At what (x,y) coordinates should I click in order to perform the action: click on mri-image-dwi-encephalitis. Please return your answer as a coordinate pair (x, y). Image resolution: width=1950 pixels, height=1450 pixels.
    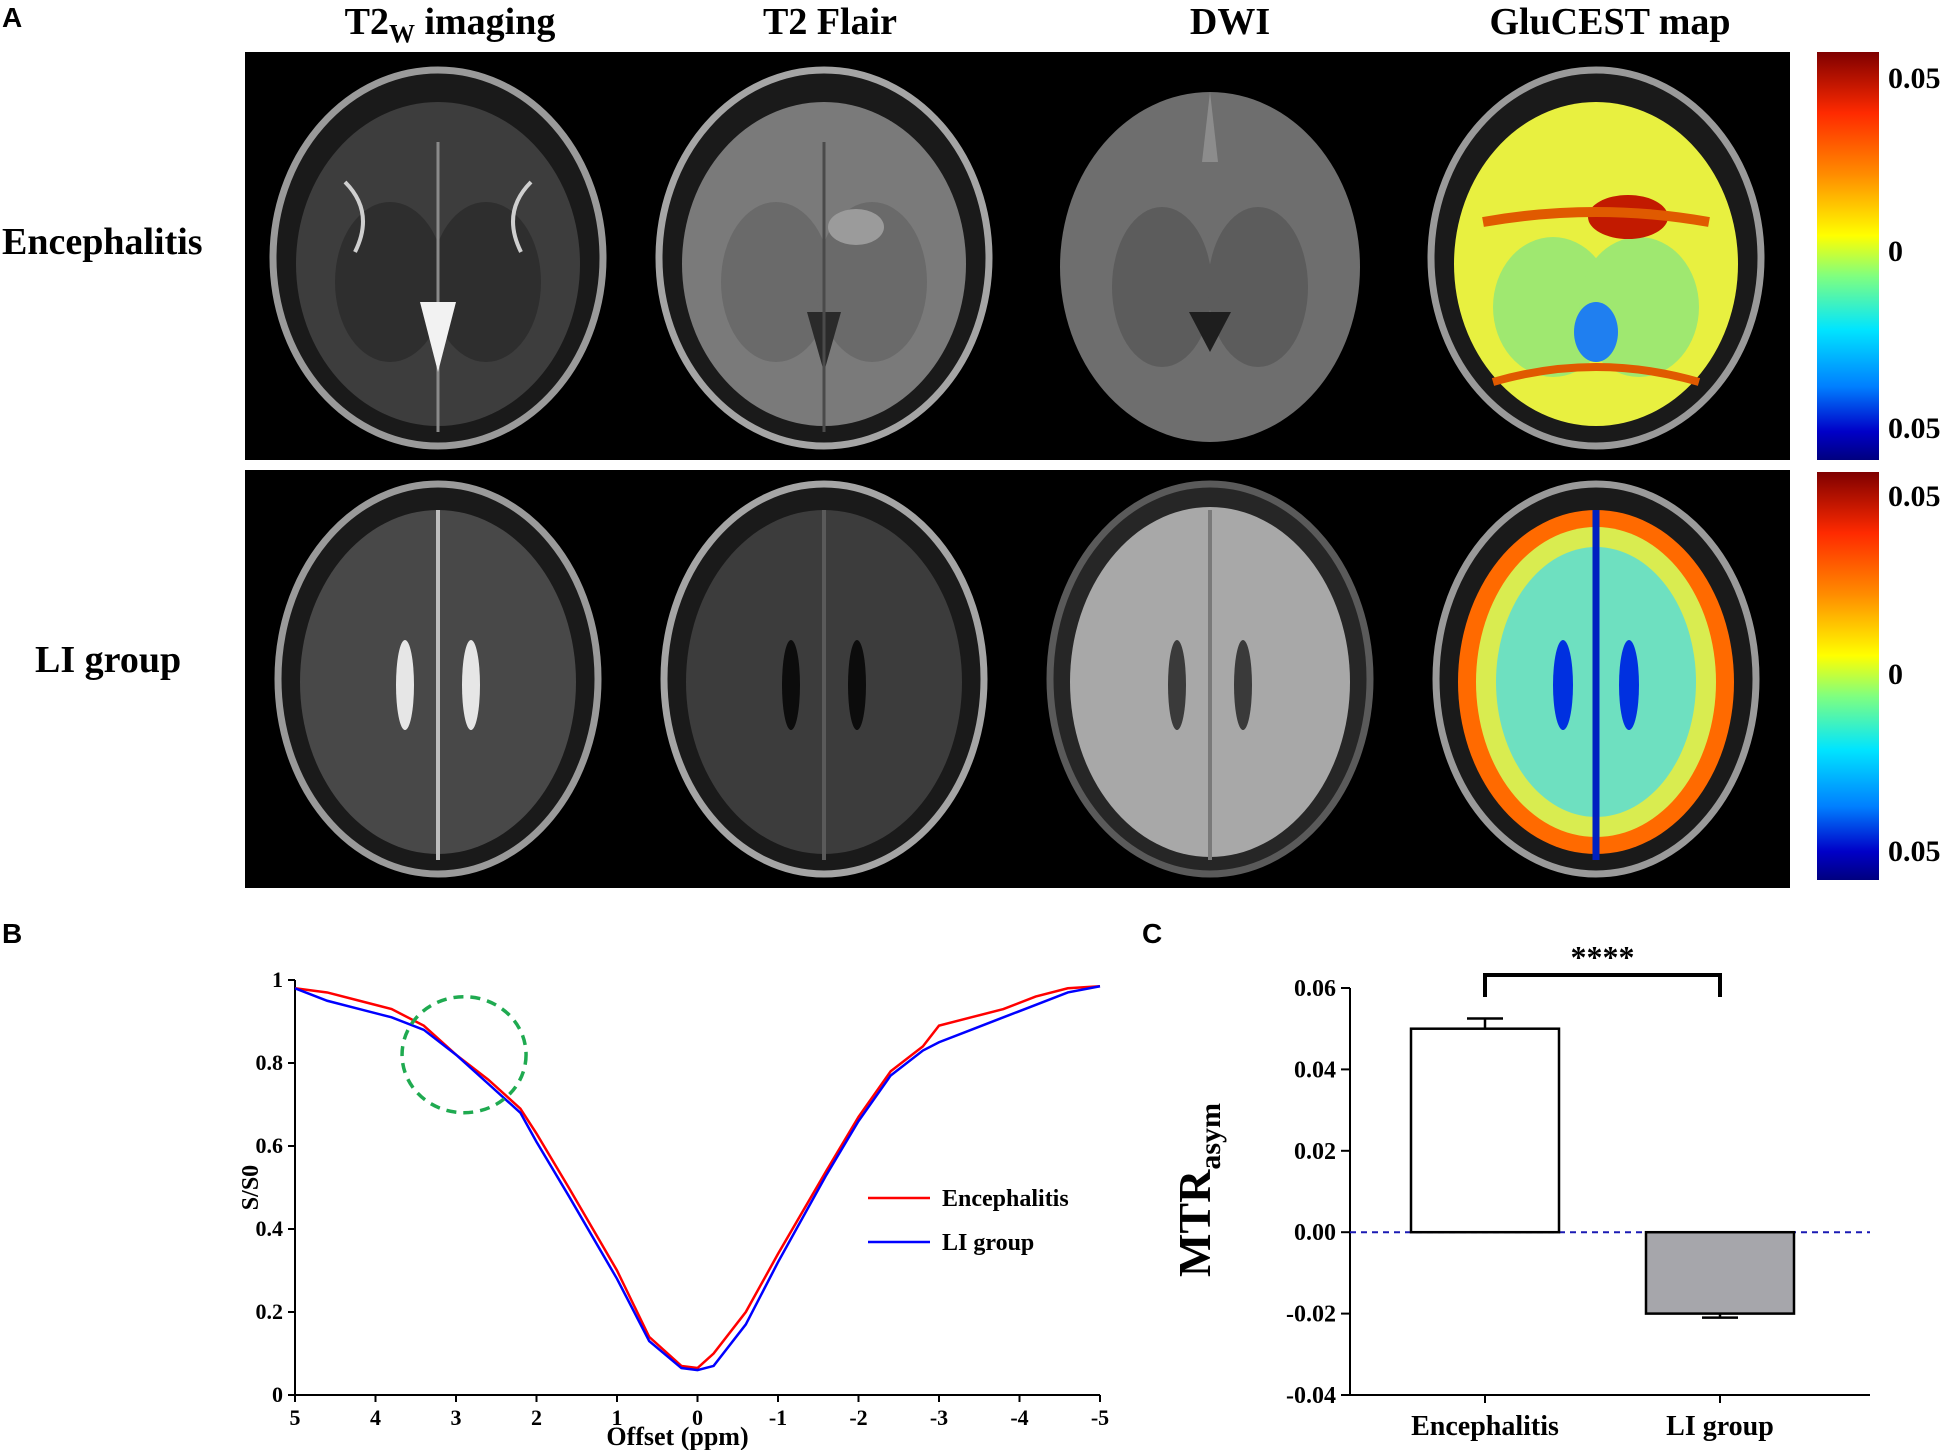
    Looking at the image, I should click on (1210, 256).